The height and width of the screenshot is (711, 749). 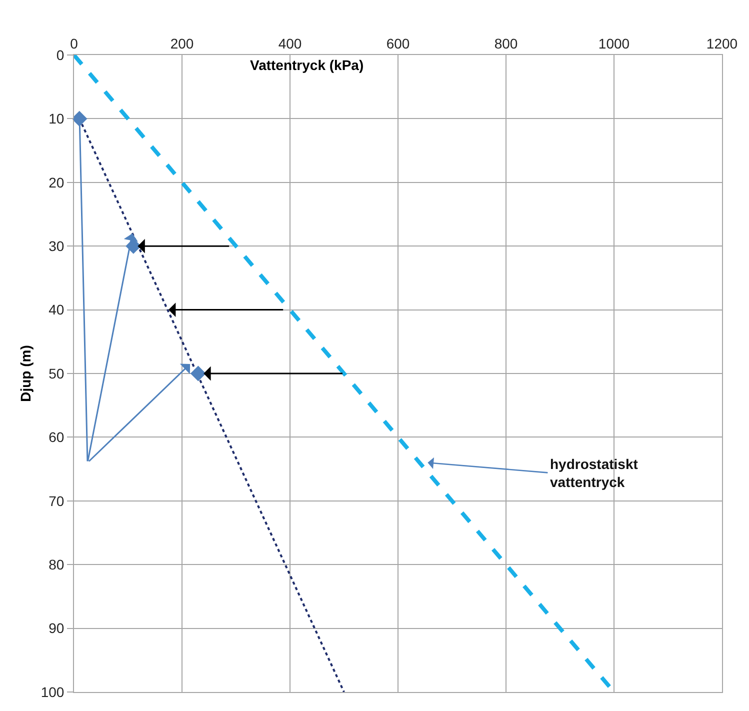 I want to click on y-tick-label: 50, so click(x=56, y=373).